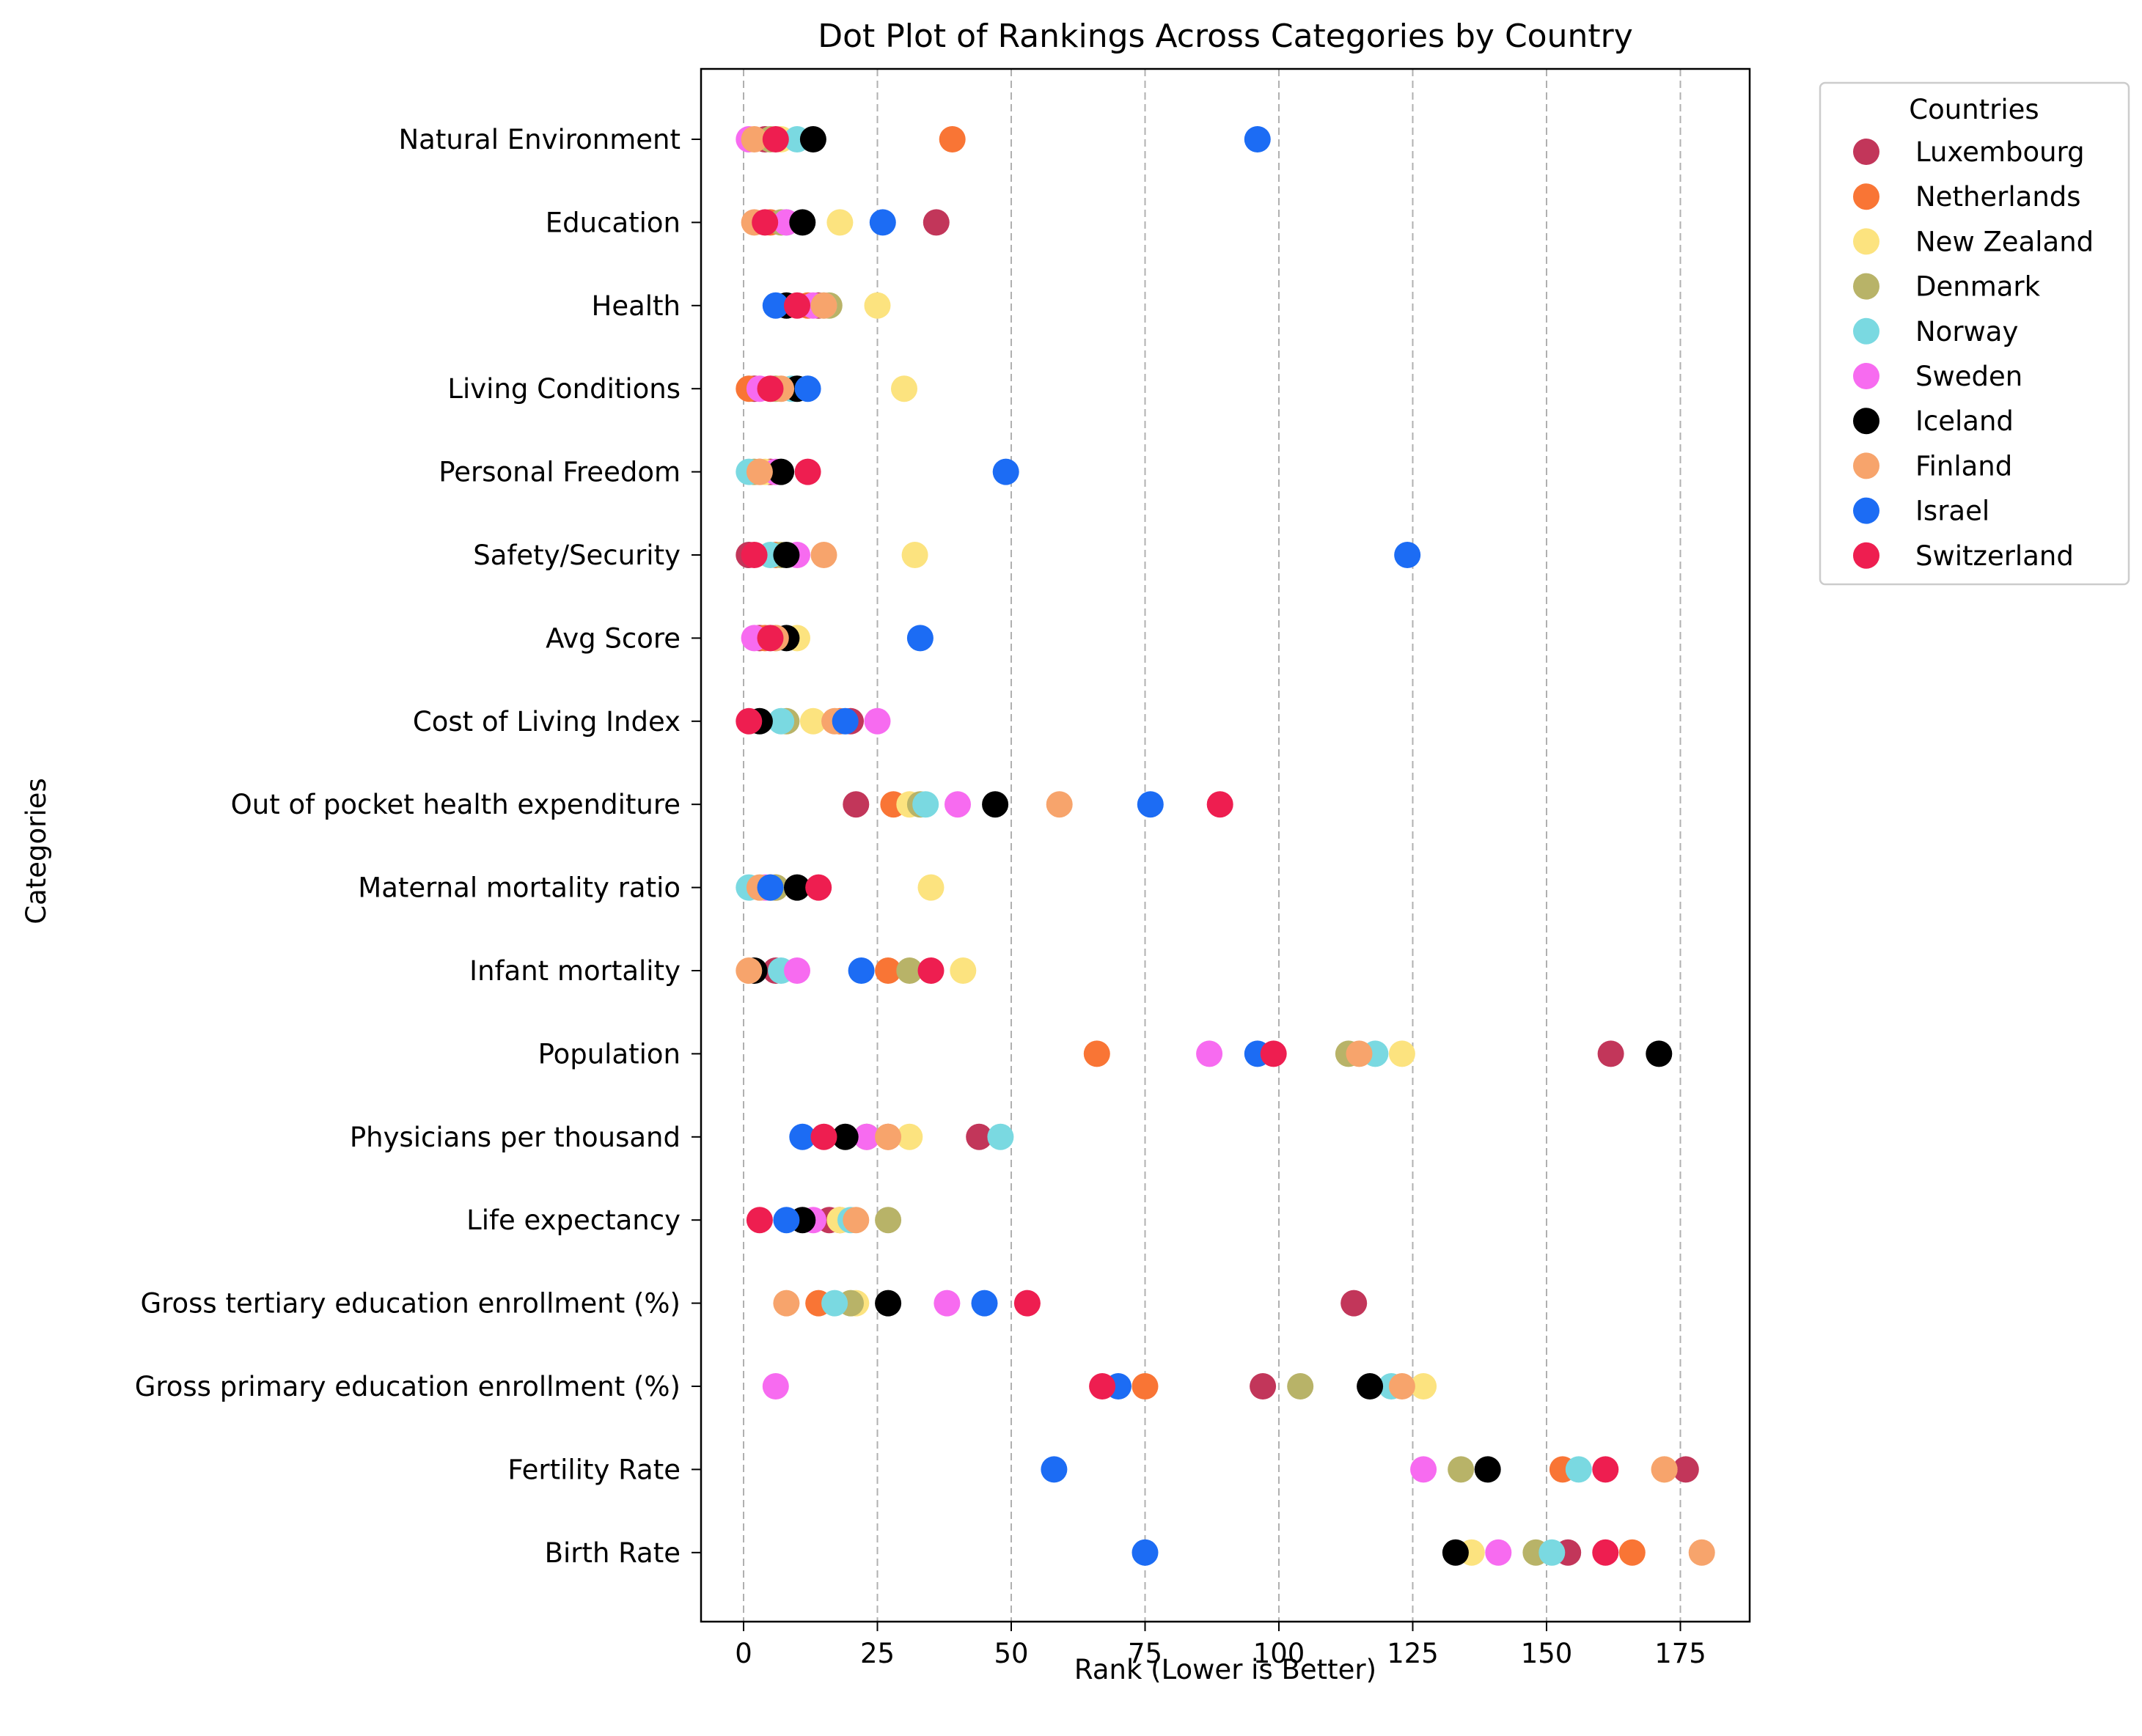 The width and height of the screenshot is (2142, 1736). I want to click on y-tick-label: Safety/Security, so click(577, 555).